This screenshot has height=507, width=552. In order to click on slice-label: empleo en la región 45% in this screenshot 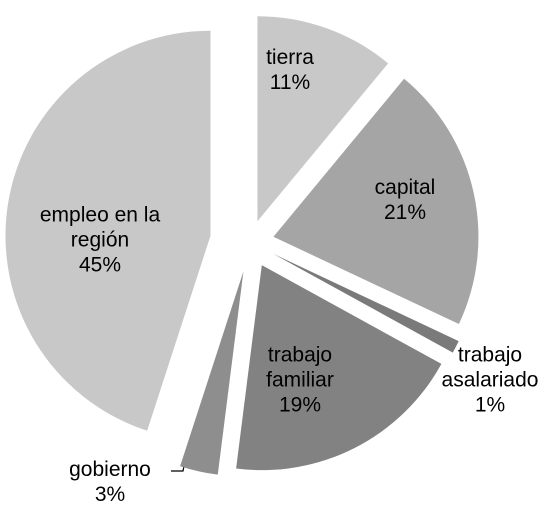, I will do `click(100, 240)`.